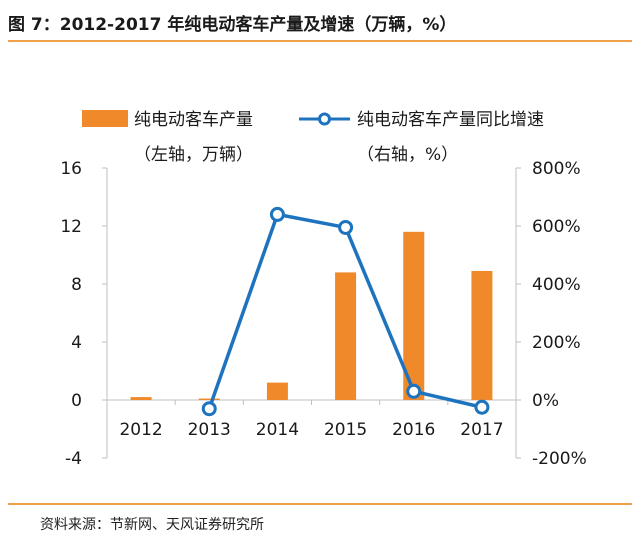  What do you see at coordinates (481, 430) in the screenshot?
I see `x-tick-label: 2017` at bounding box center [481, 430].